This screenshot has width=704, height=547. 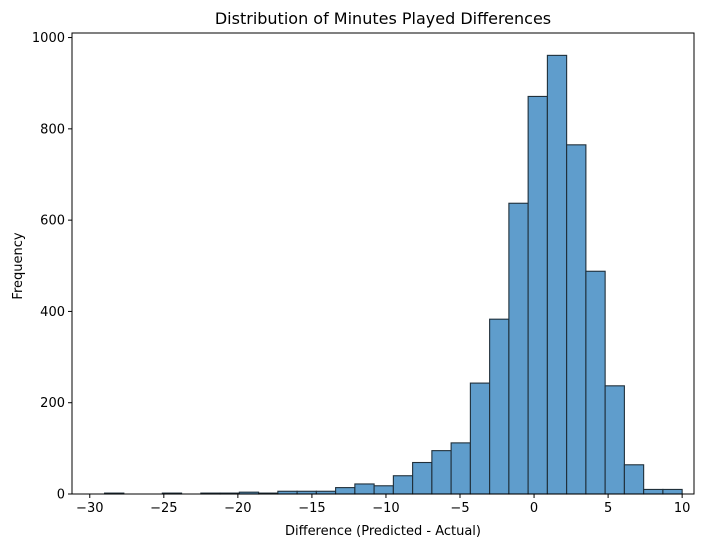 What do you see at coordinates (89, 508) in the screenshot?
I see `x-tick-label: −30` at bounding box center [89, 508].